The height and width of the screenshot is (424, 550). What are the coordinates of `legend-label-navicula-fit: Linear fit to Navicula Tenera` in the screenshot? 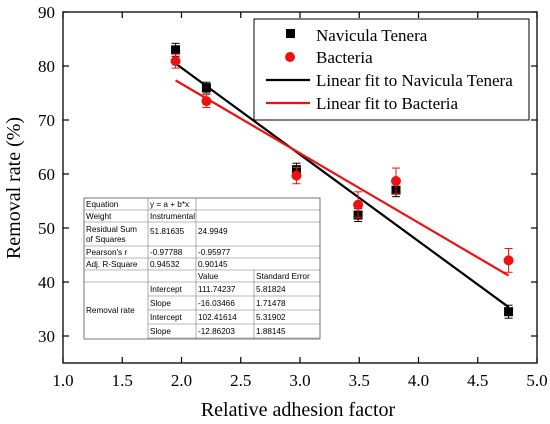 It's located at (414, 80).